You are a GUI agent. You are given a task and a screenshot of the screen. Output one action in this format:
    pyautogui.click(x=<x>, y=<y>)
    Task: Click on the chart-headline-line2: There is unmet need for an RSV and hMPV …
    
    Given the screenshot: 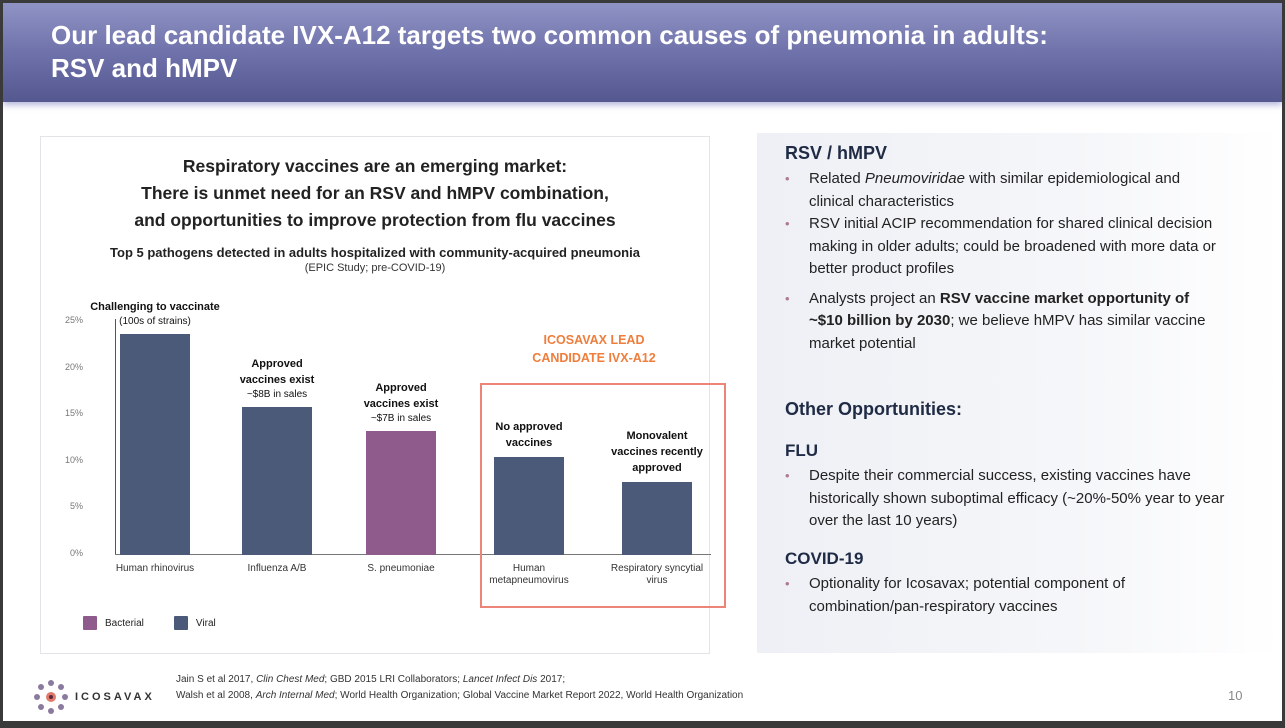 What is the action you would take?
    pyautogui.click(x=375, y=193)
    